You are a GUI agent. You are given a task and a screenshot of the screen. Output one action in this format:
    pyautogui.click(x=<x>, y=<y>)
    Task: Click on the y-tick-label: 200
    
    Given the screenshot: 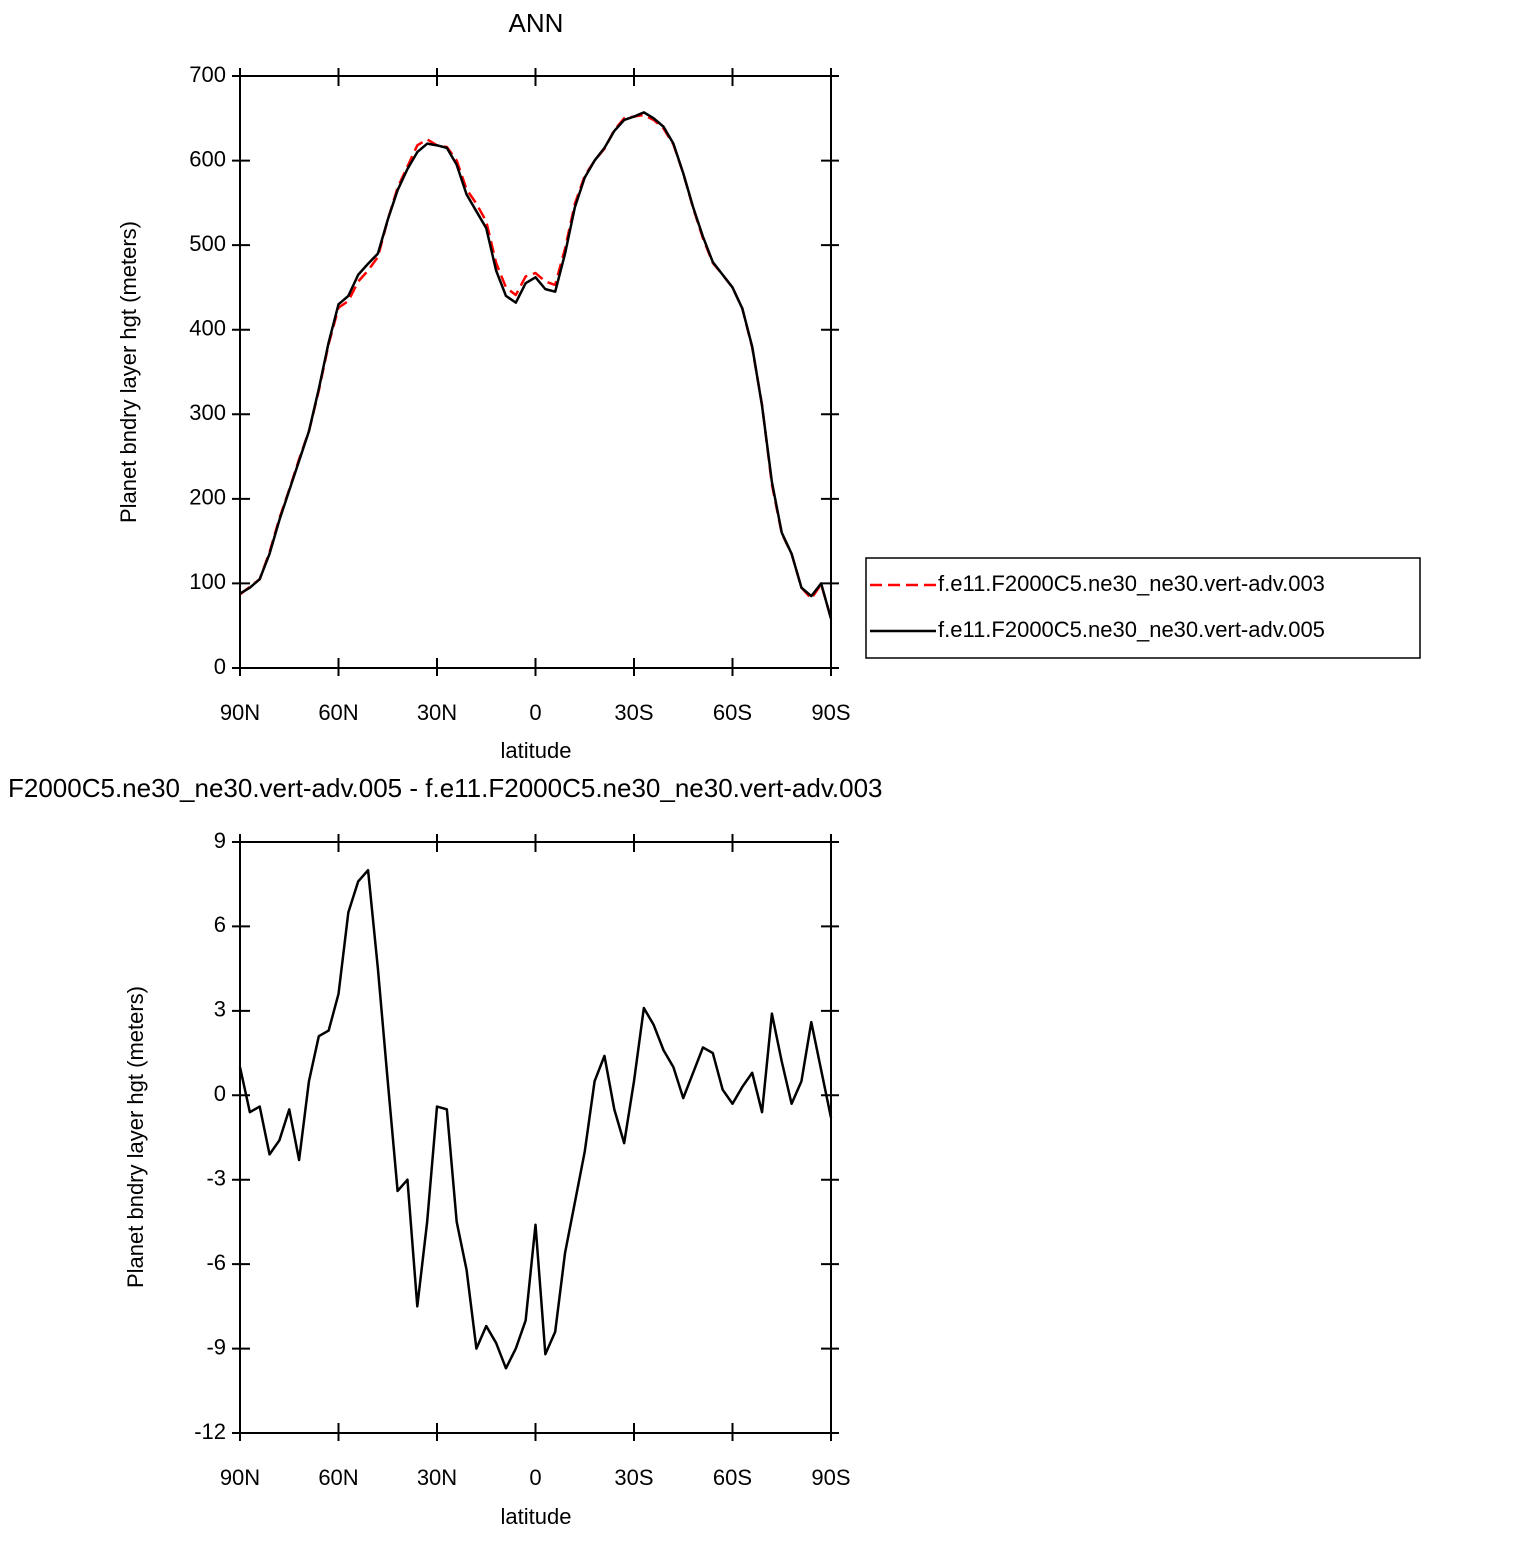 What is the action you would take?
    pyautogui.click(x=207, y=497)
    